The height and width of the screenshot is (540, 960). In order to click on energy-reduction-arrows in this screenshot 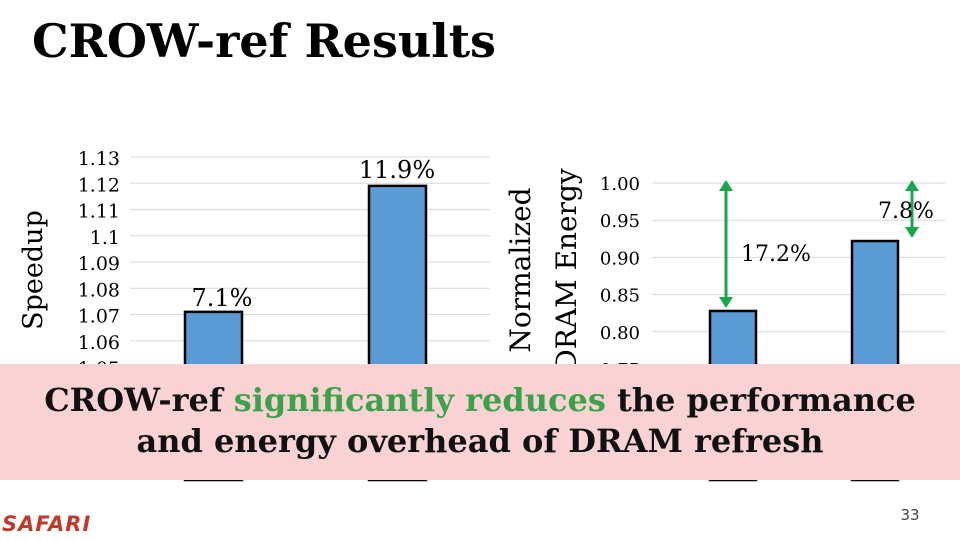, I will do `click(819, 244)`.